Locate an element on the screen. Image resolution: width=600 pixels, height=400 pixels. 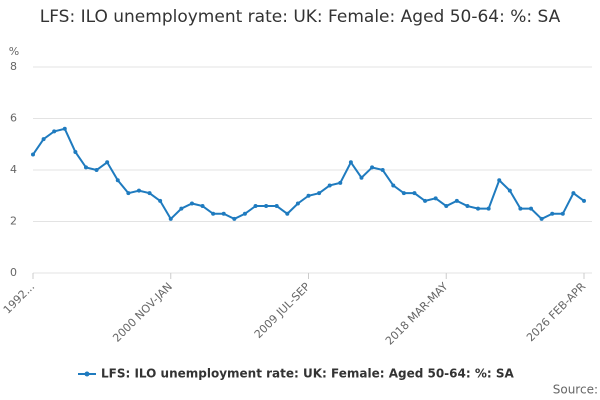
x-tick-label: 2009 JUL-SEP is located at coordinates (282, 310).